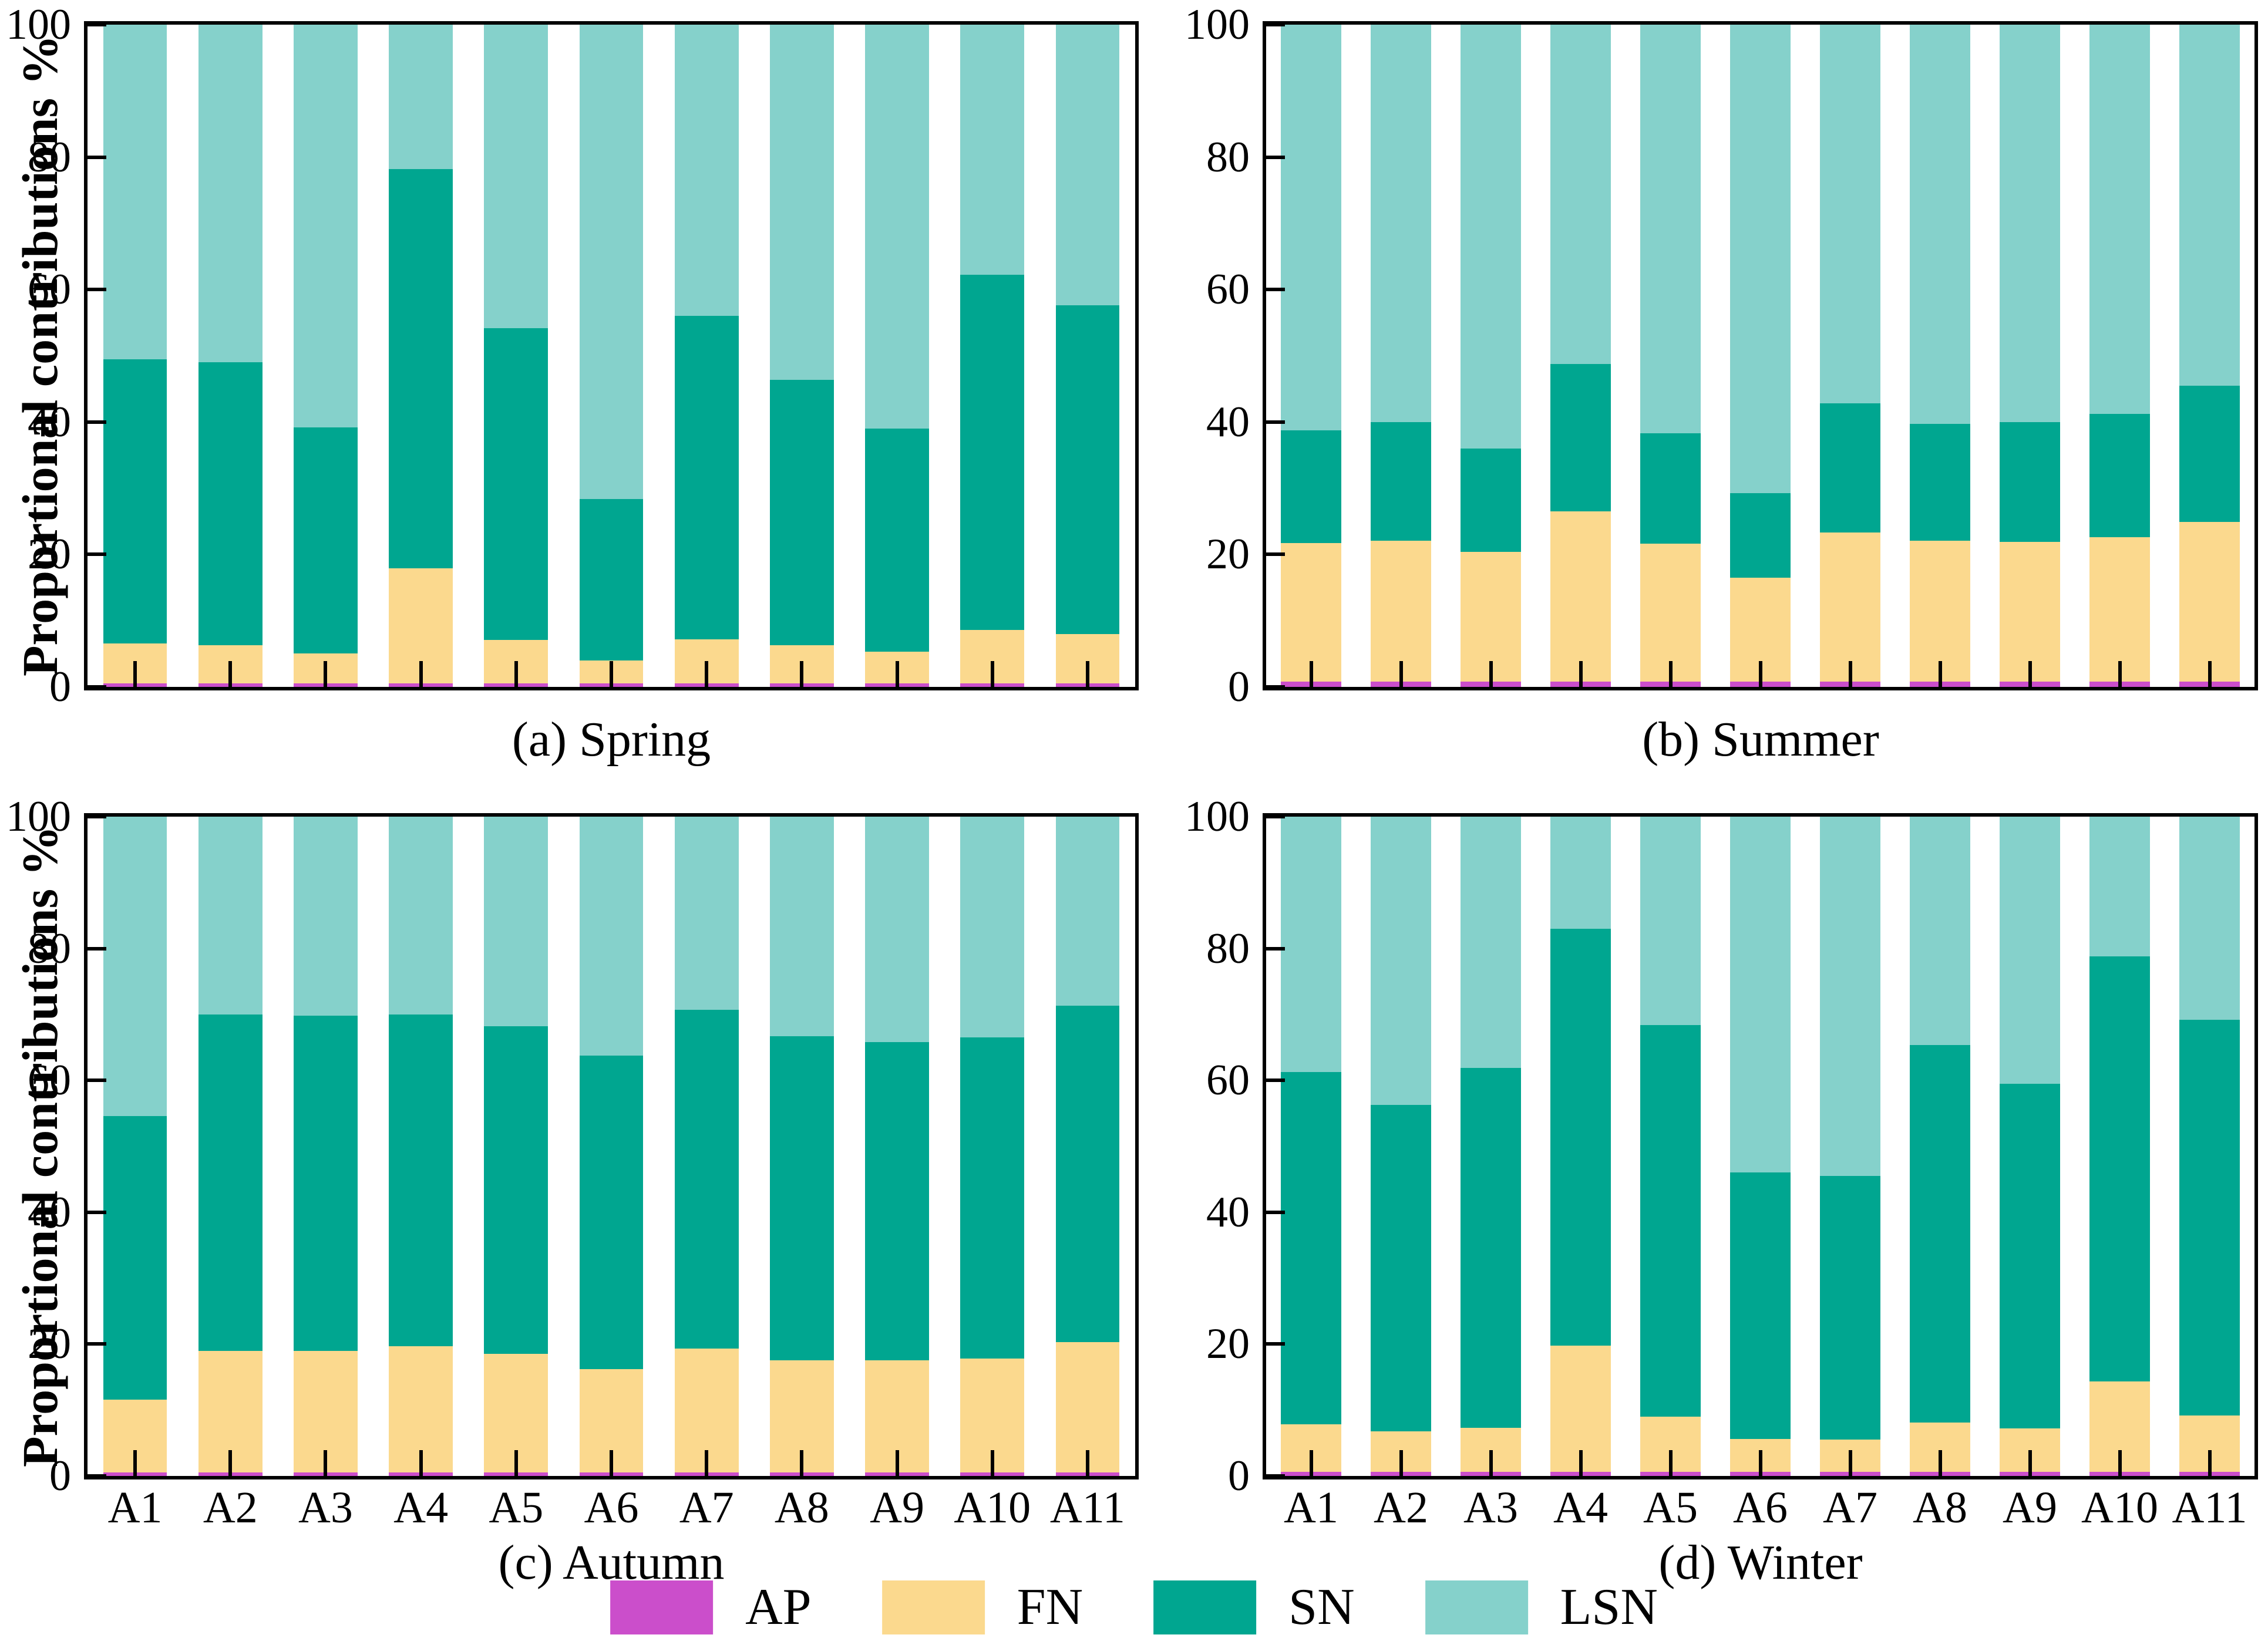 The width and height of the screenshot is (2268, 1638). What do you see at coordinates (60, 1476) in the screenshot?
I see `y-tick-label: 0` at bounding box center [60, 1476].